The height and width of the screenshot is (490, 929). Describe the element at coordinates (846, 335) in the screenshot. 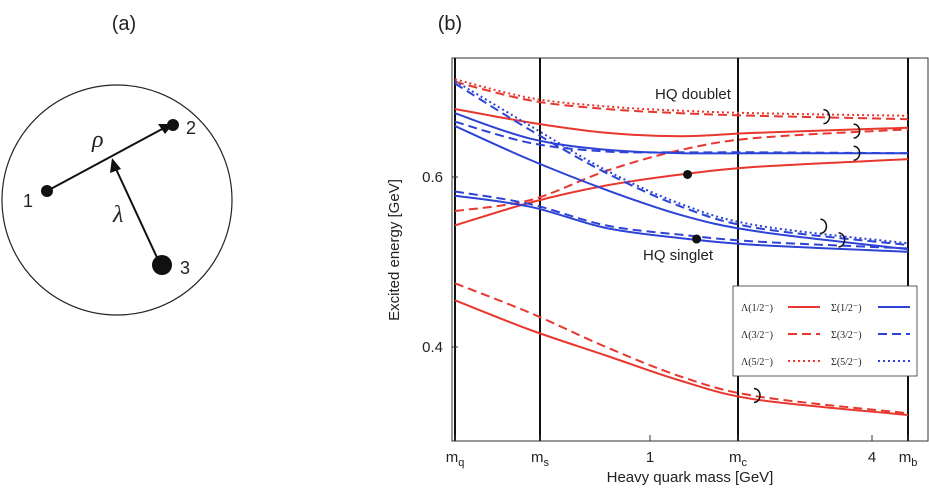

I see `legend-label-3: Σ(3/2⁻)` at that location.